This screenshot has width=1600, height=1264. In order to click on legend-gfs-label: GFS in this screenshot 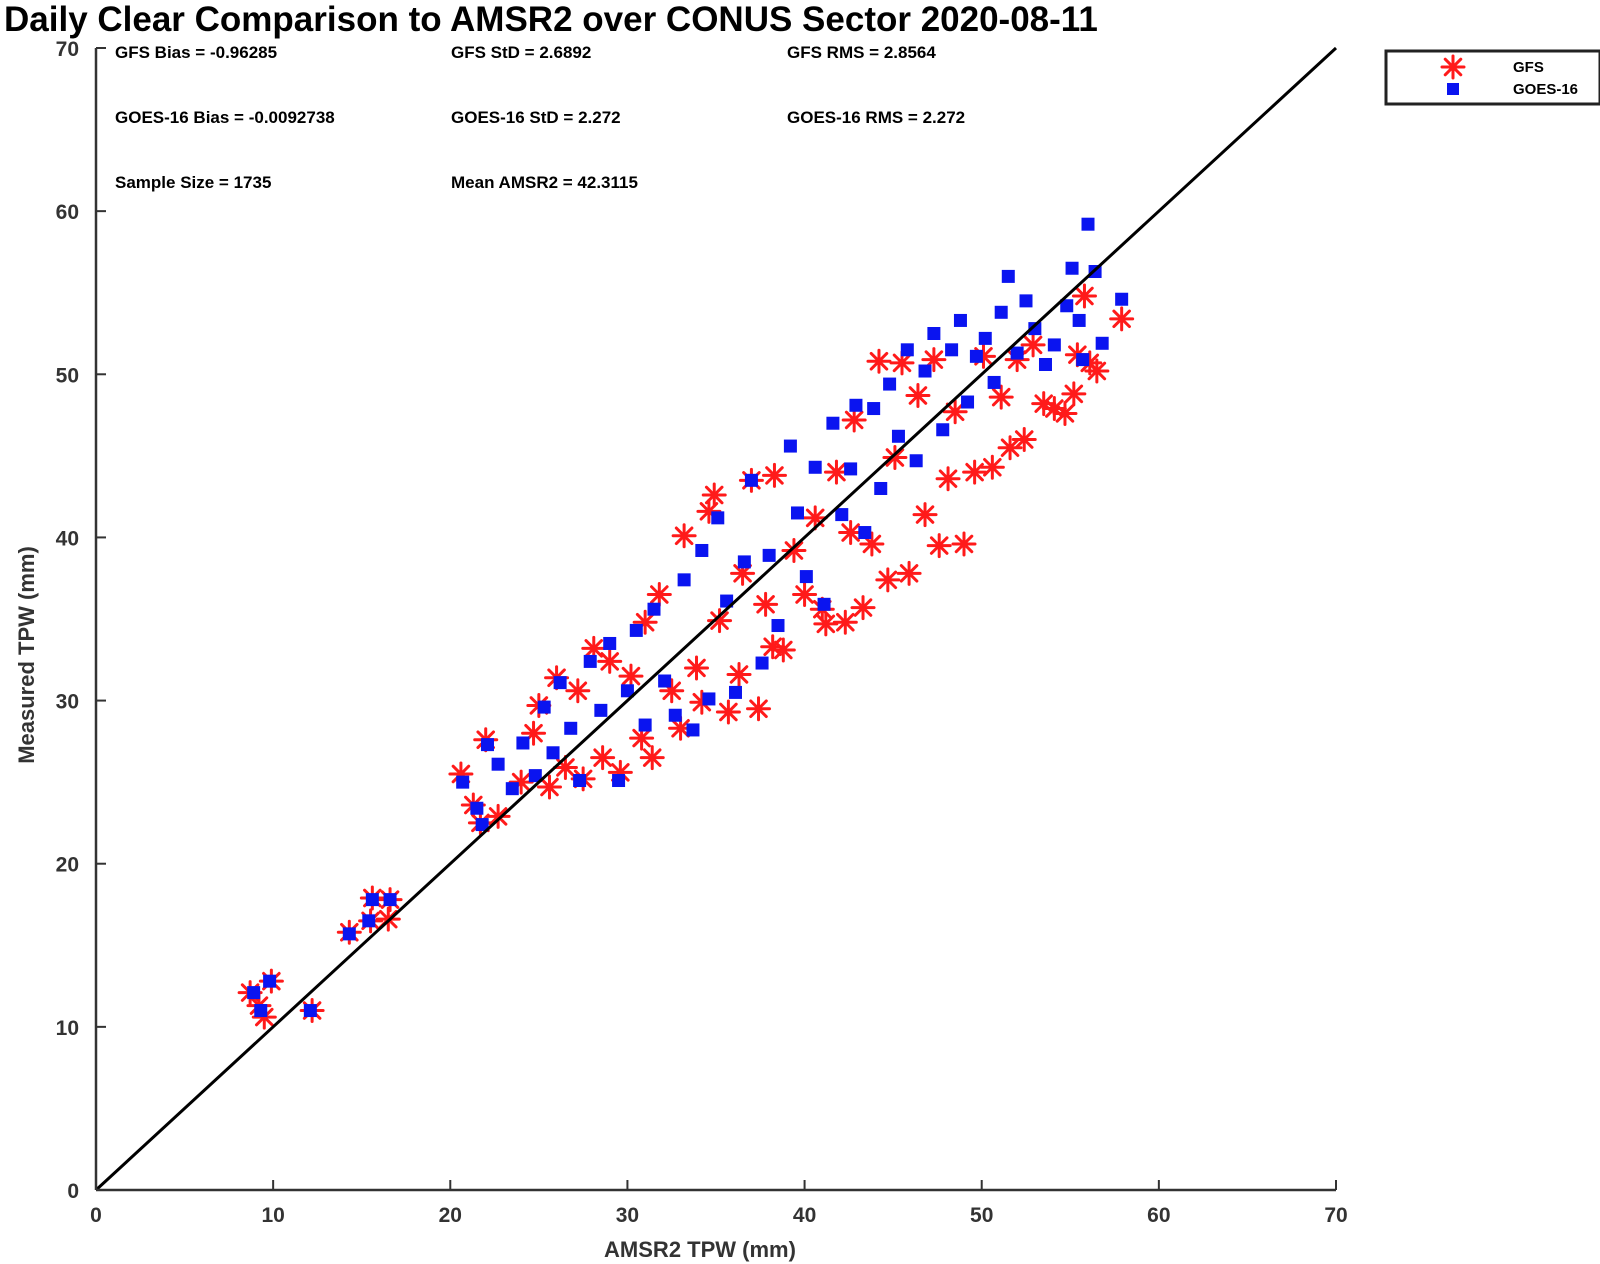, I will do `click(1528, 67)`.